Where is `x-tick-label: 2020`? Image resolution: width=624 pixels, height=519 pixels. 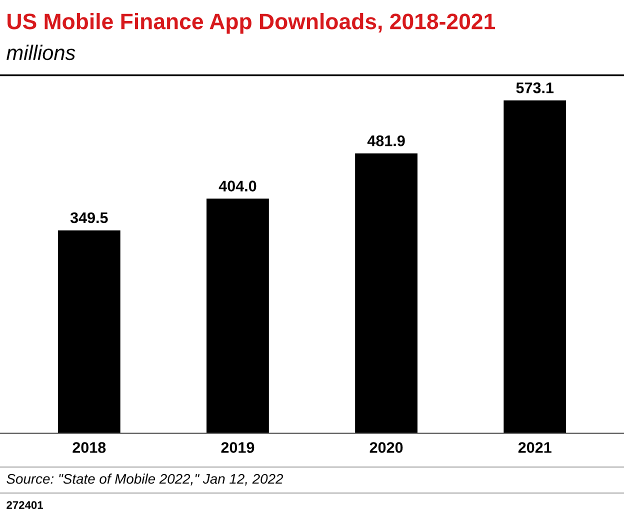 x-tick-label: 2020 is located at coordinates (386, 447).